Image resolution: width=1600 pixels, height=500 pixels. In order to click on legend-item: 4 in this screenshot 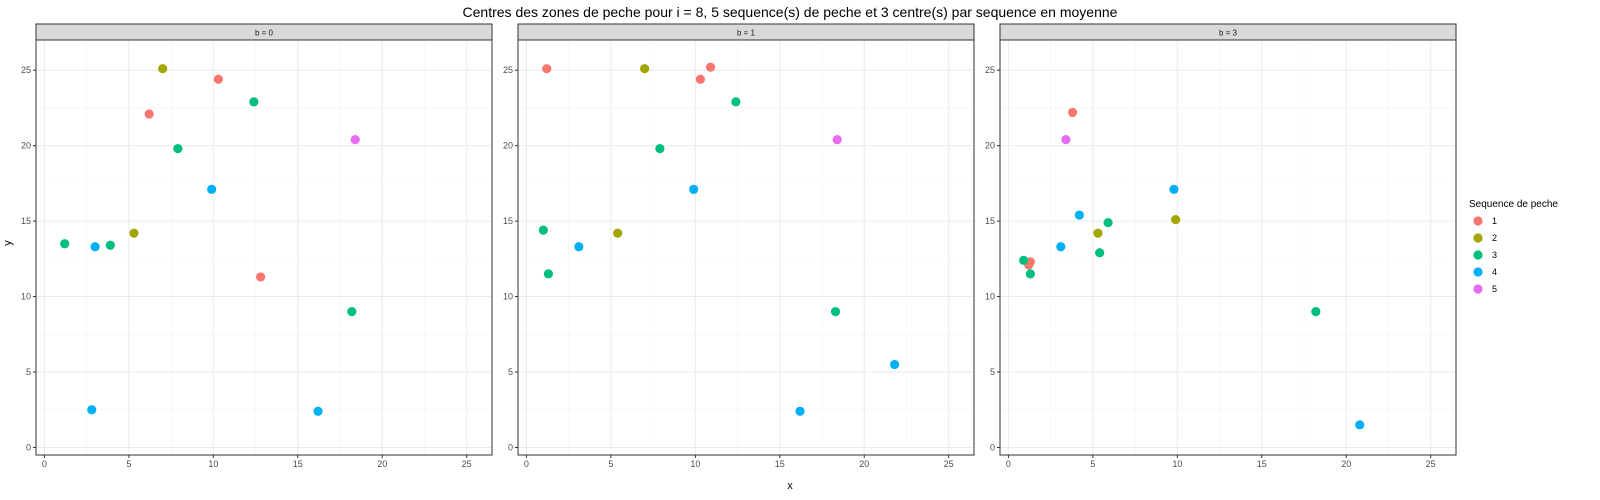, I will do `click(1485, 272)`.